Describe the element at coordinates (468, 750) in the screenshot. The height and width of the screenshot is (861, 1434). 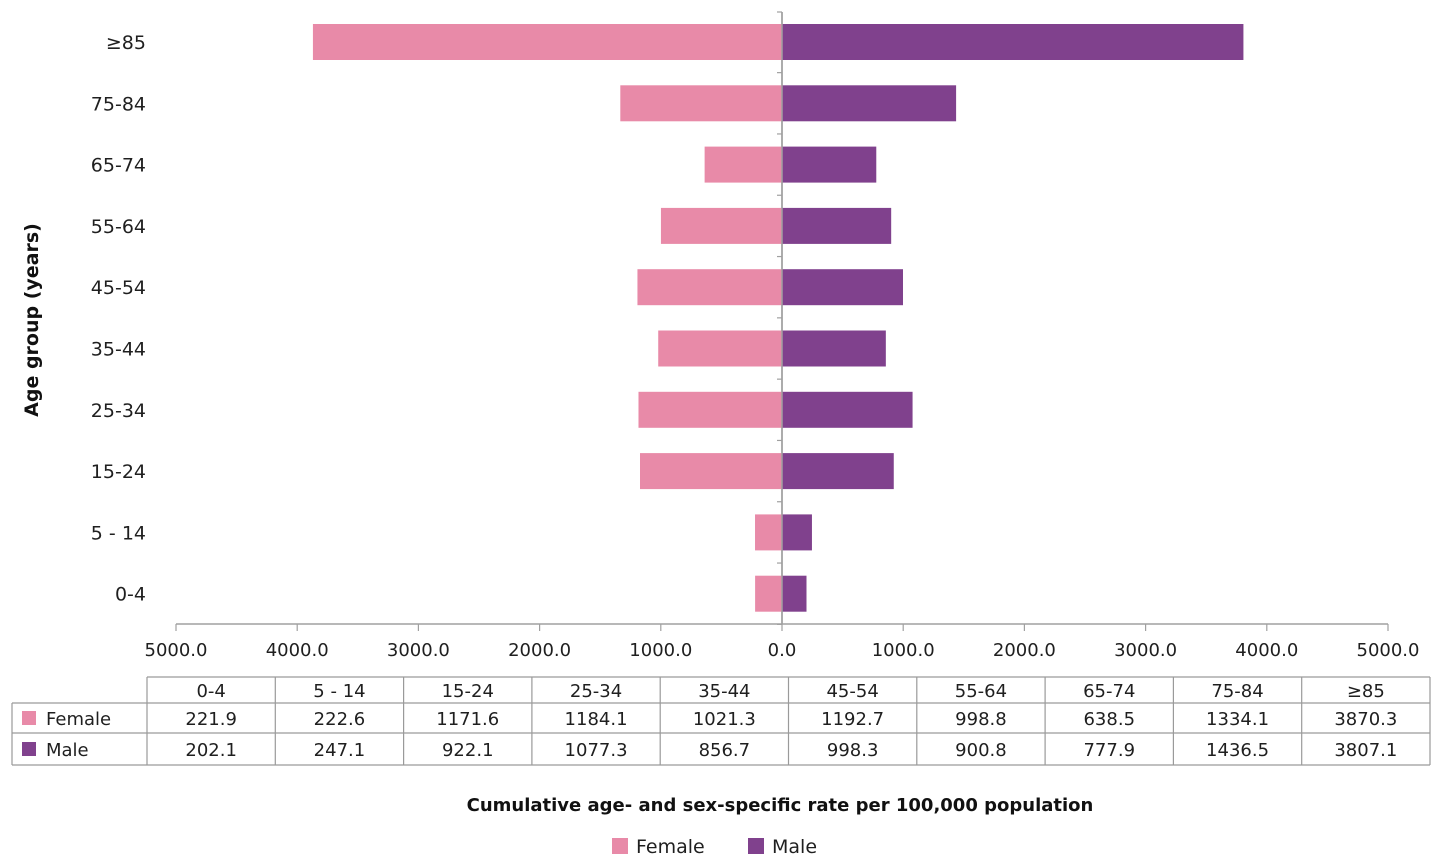
I see `table-cell: 922.1` at that location.